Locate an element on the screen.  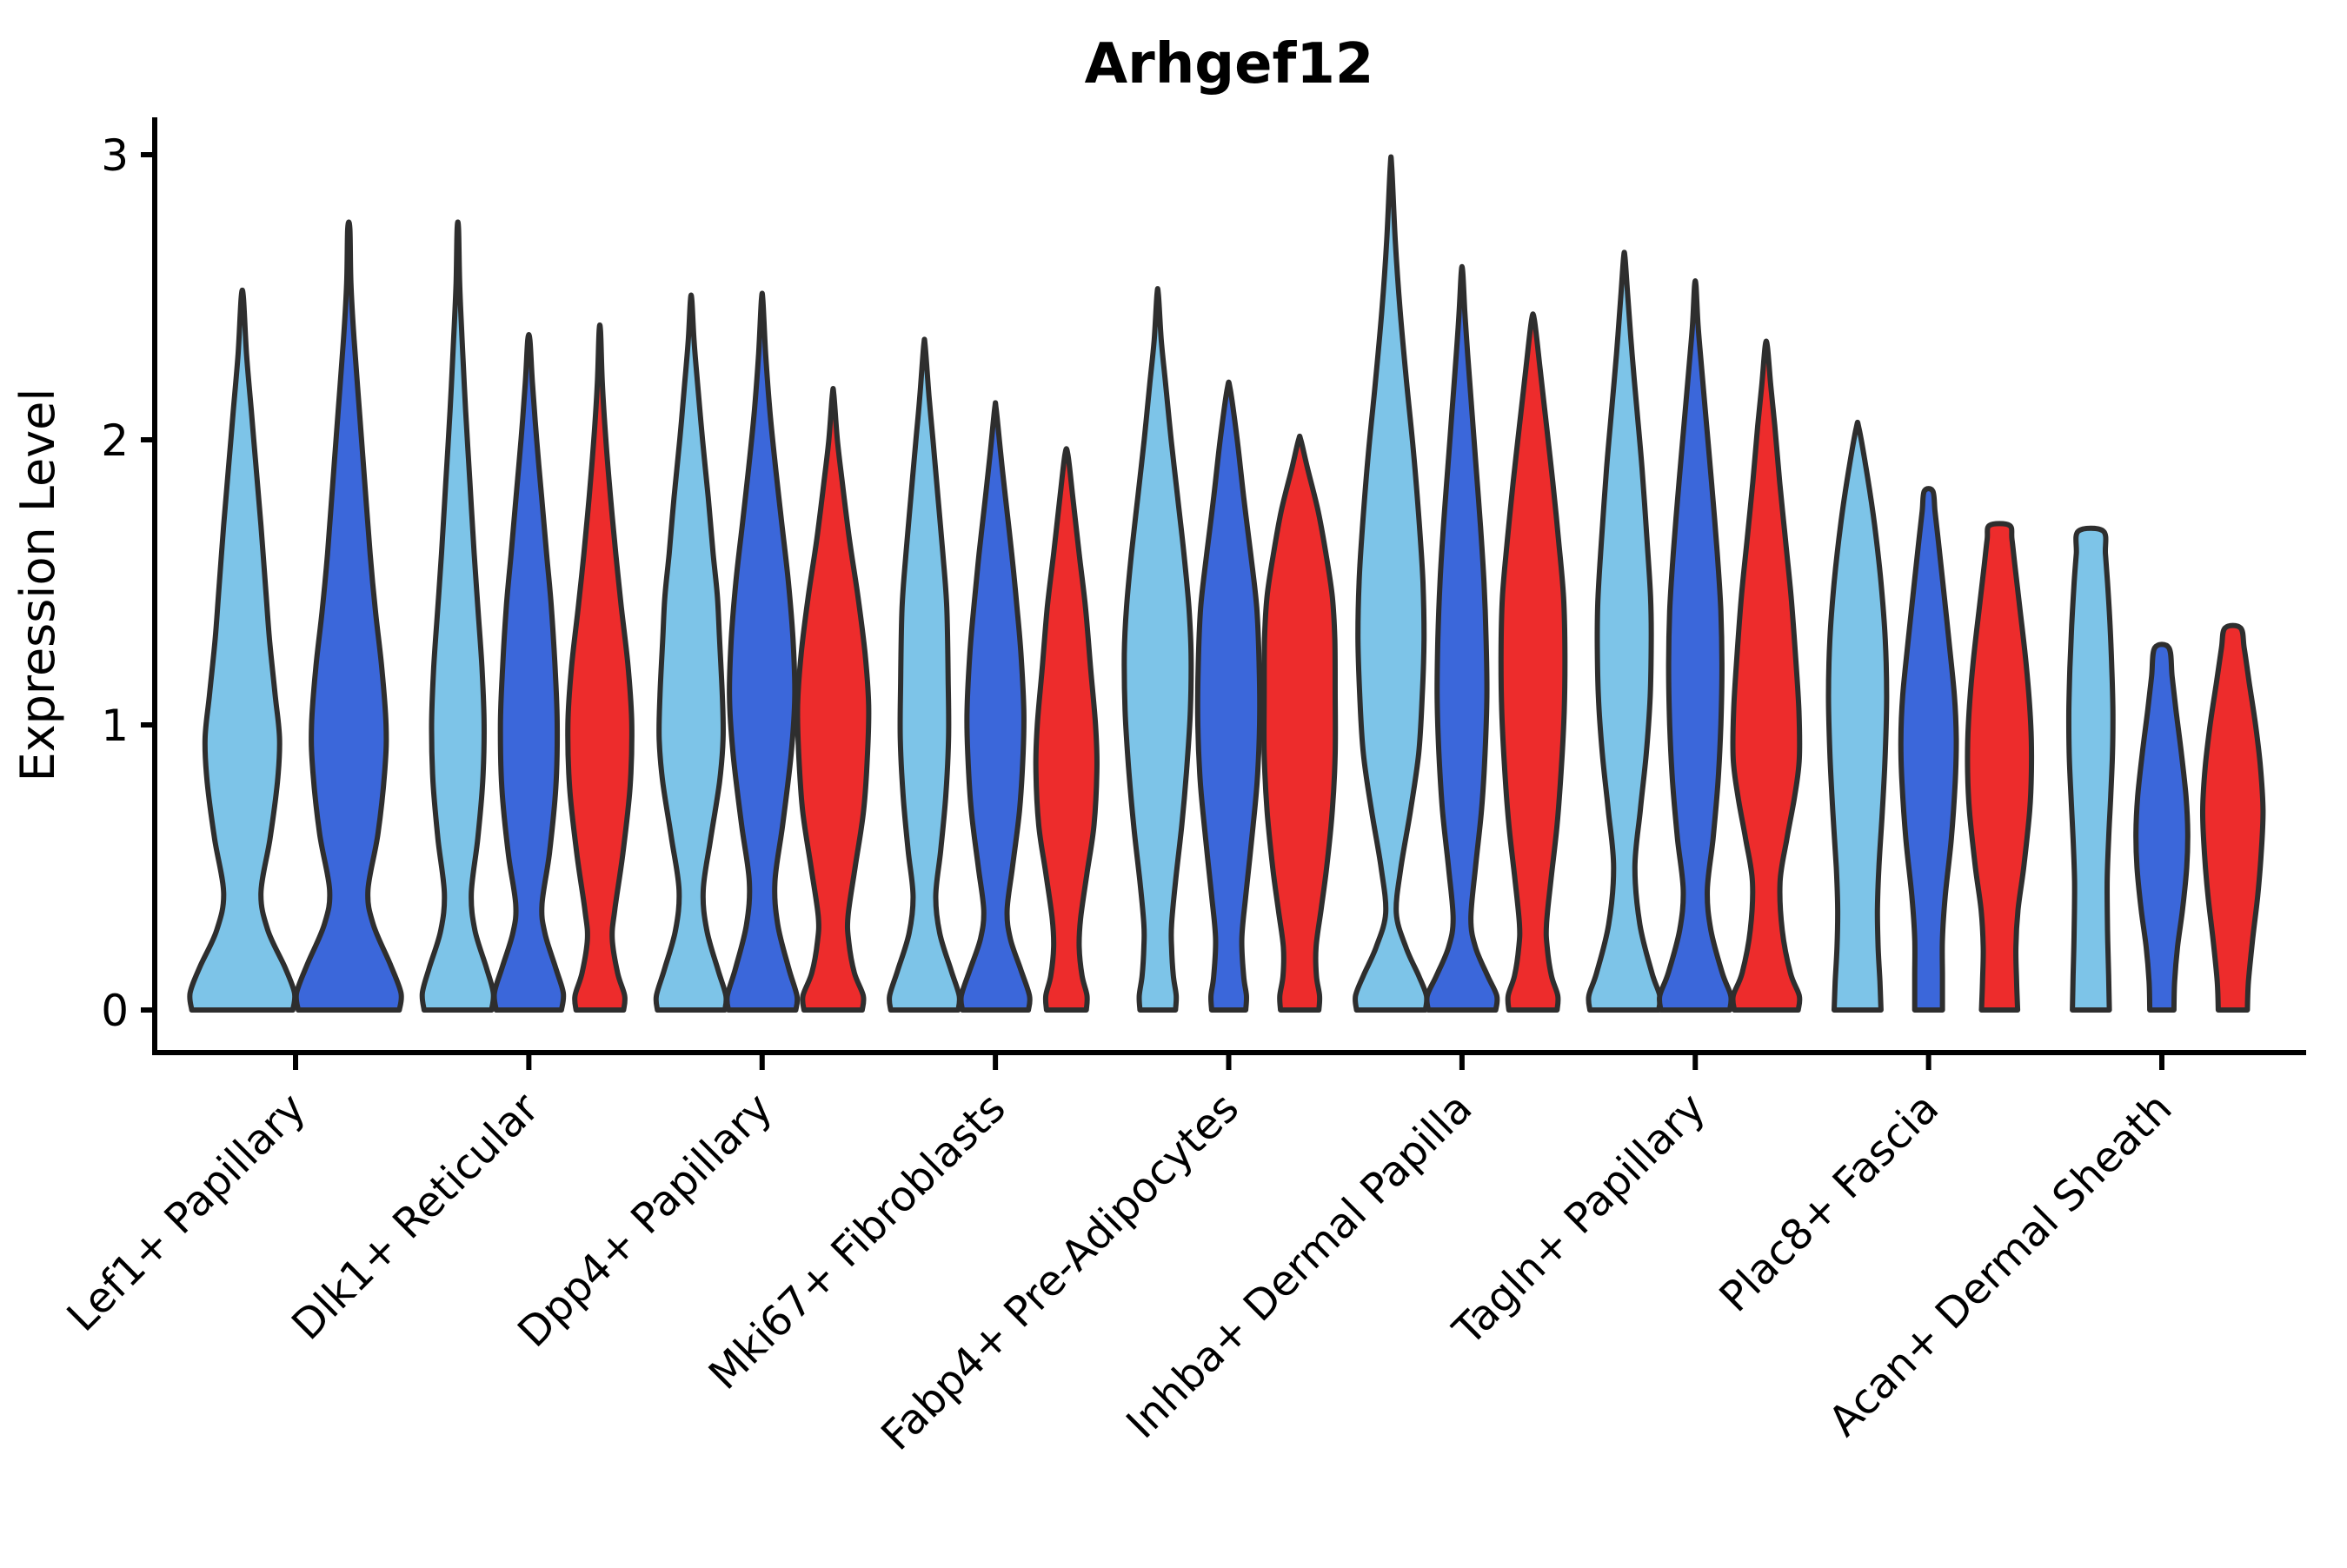
violin-cat3-series2 is located at coordinates (1066, 729).